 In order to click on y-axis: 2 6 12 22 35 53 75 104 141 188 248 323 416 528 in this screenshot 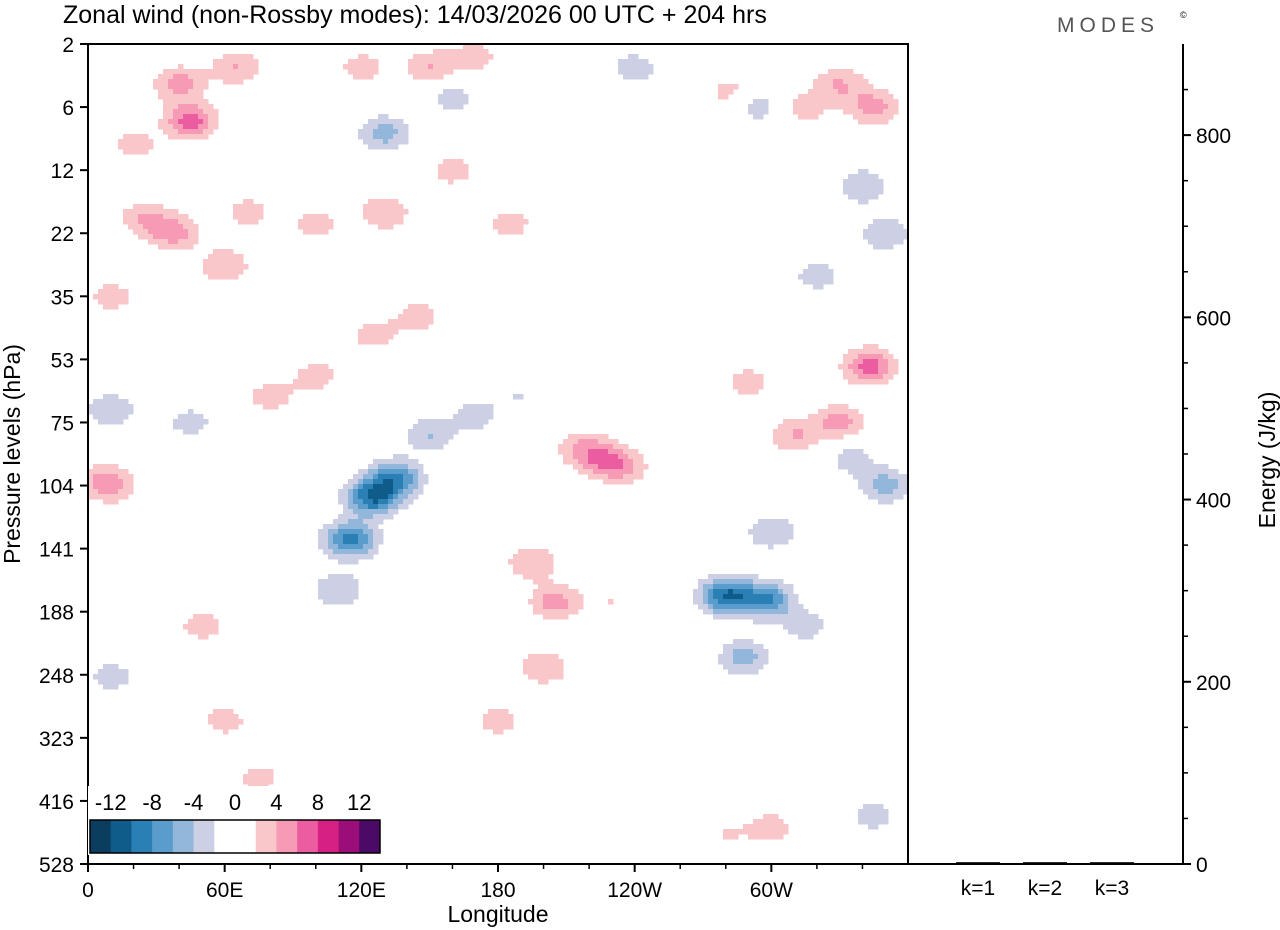, I will do `click(63, 455)`.